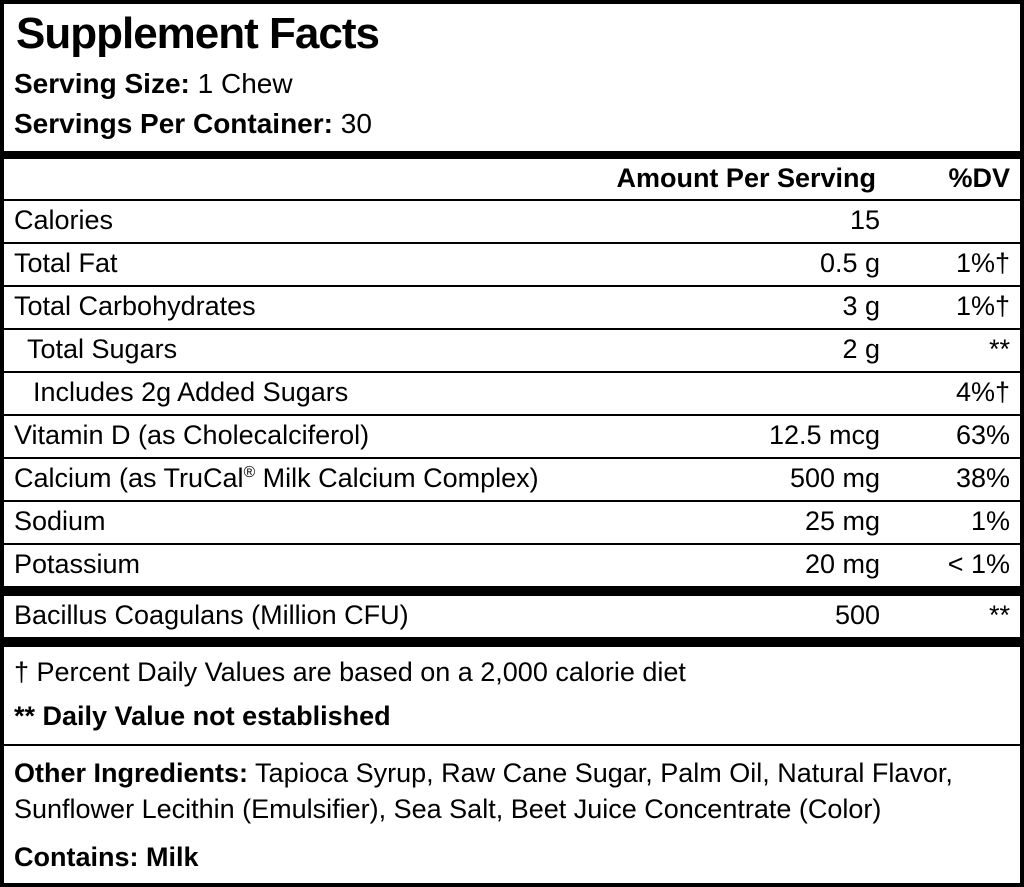 This screenshot has height=887, width=1024. I want to click on footnote-dv-not-established: ** Daily Value not established, so click(202, 716).